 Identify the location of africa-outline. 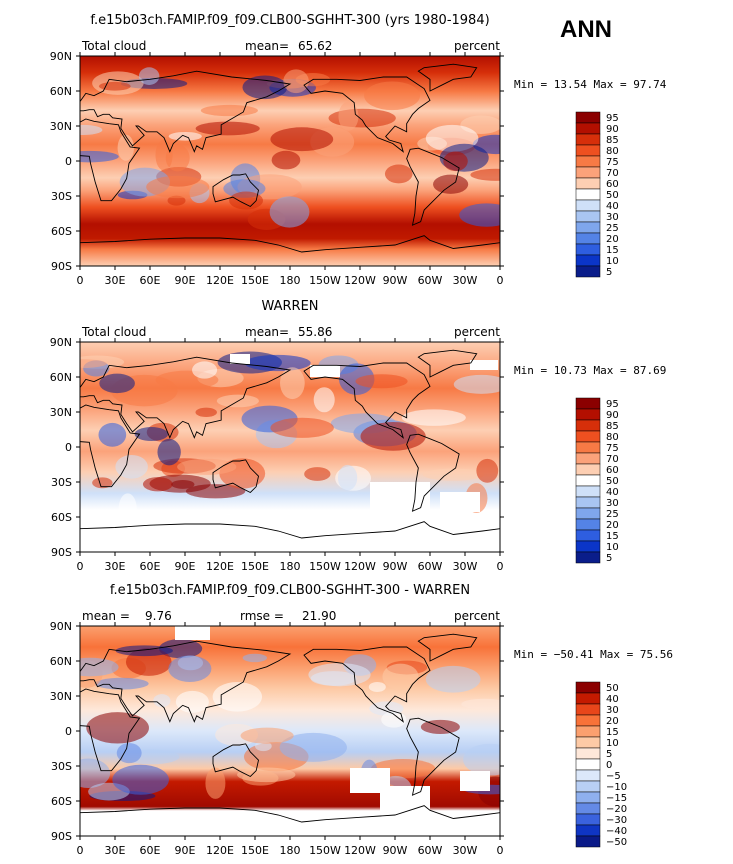
(110, 160).